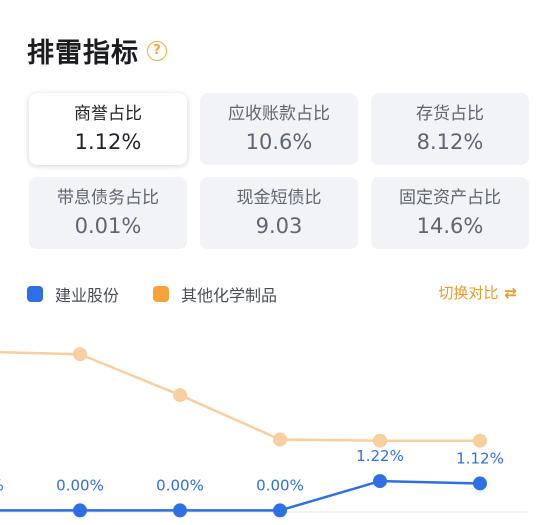 This screenshot has height=525, width=553. I want to click on data-label-0-0: 0.00%, so click(2, 485).